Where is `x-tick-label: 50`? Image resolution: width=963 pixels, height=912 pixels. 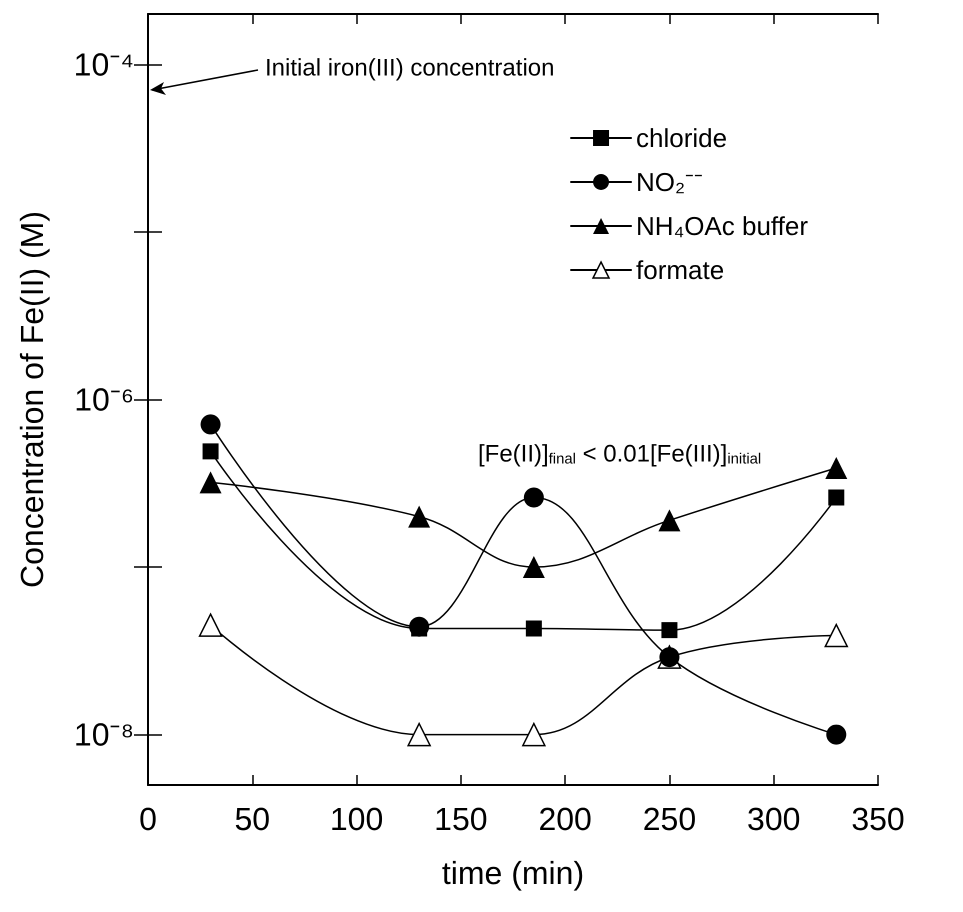
x-tick-label: 50 is located at coordinates (252, 819).